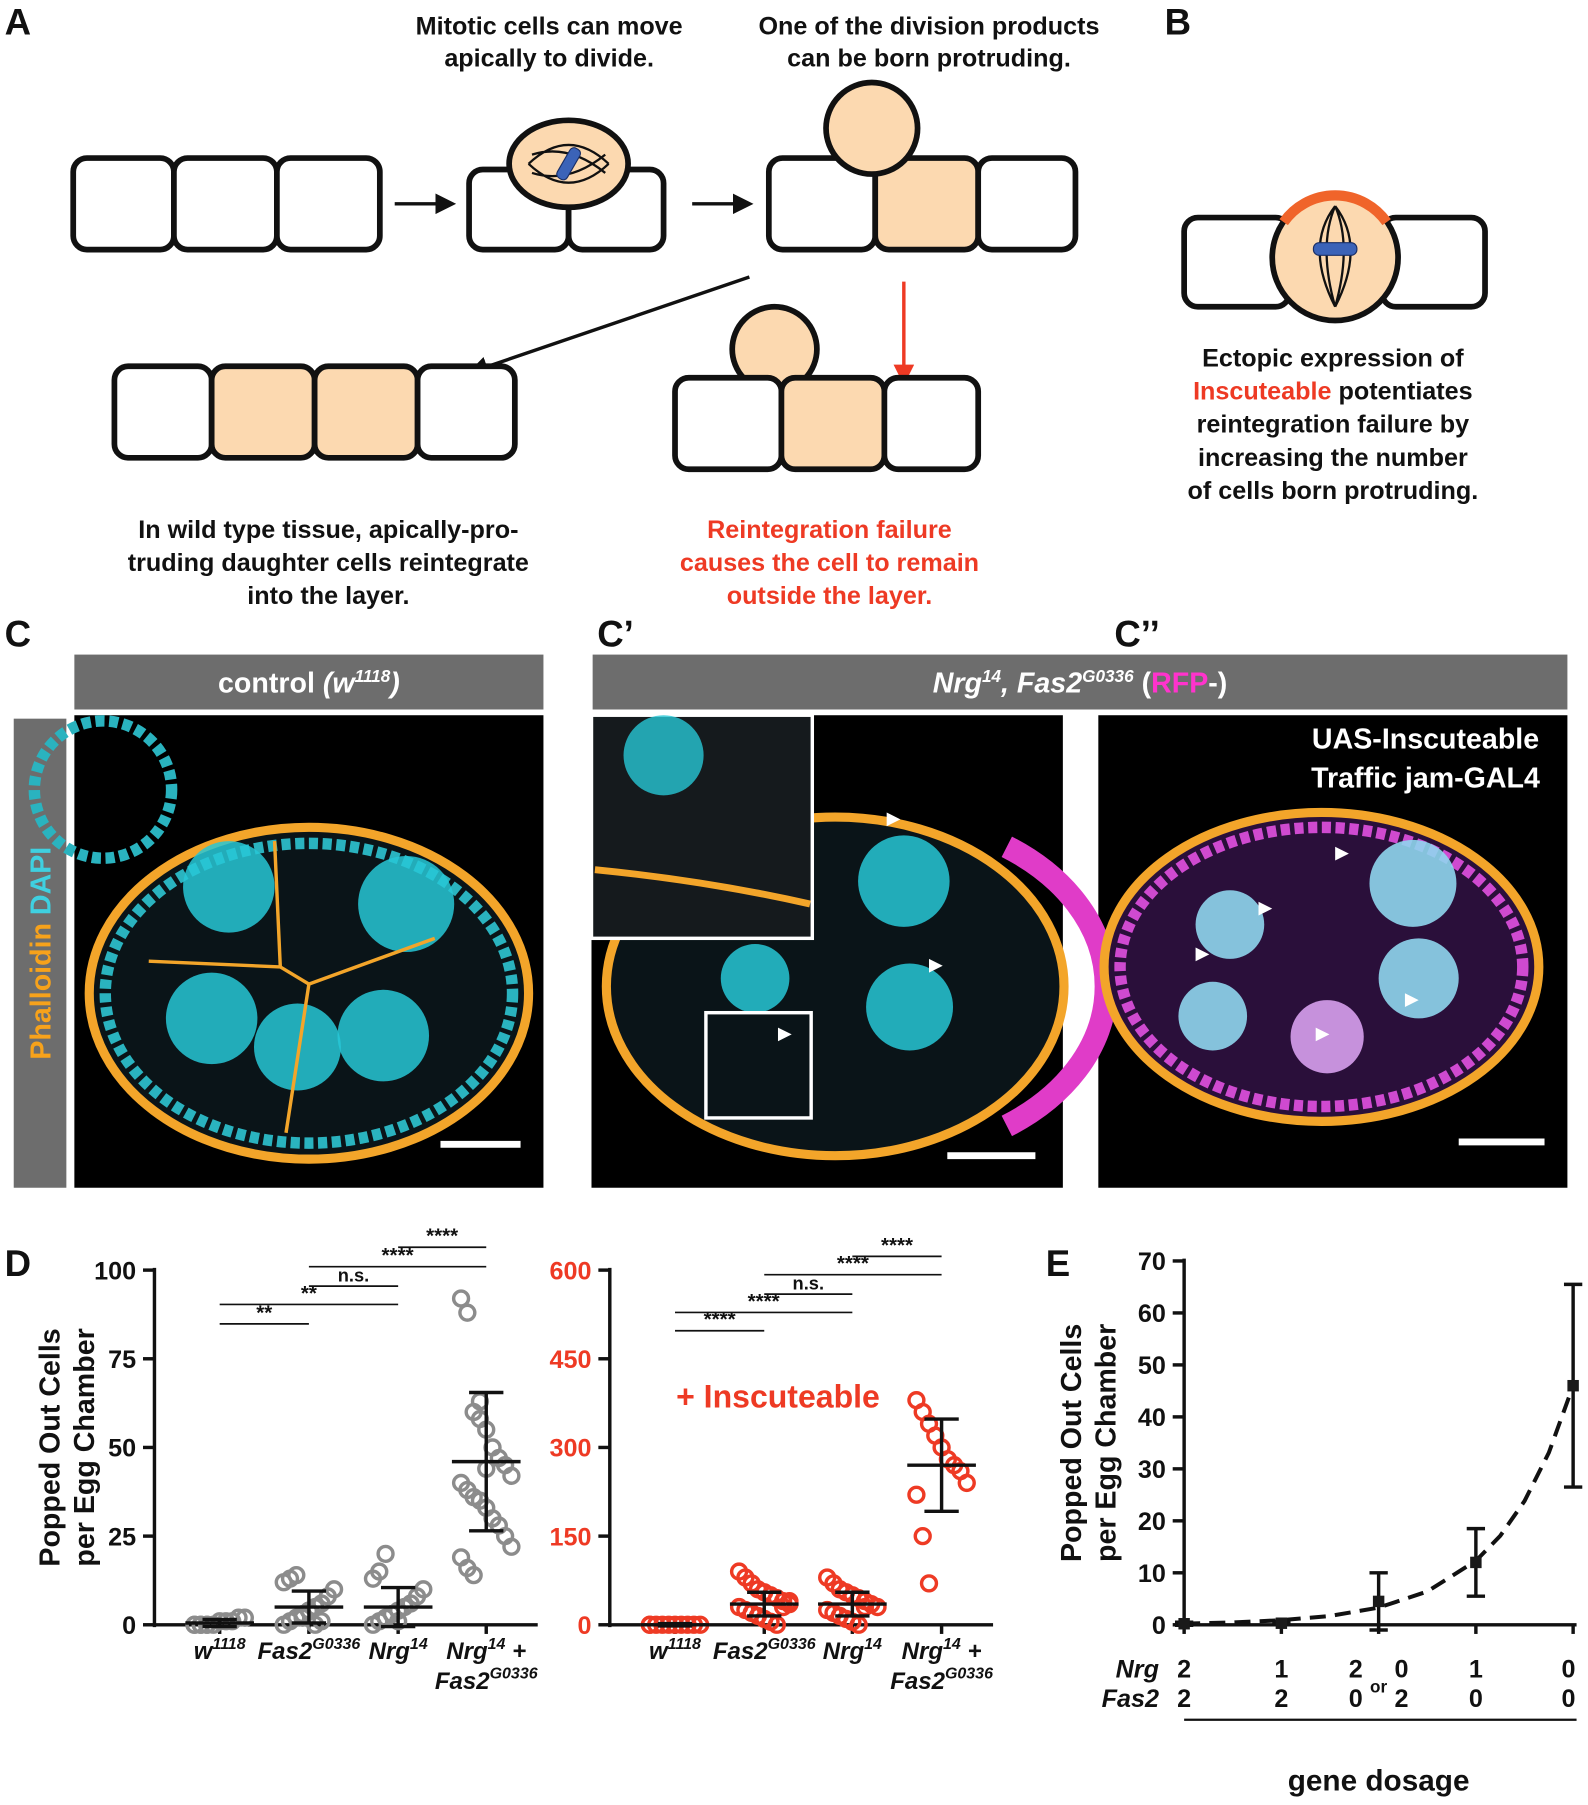  I want to click on y-tick-label: 20, so click(1152, 1522).